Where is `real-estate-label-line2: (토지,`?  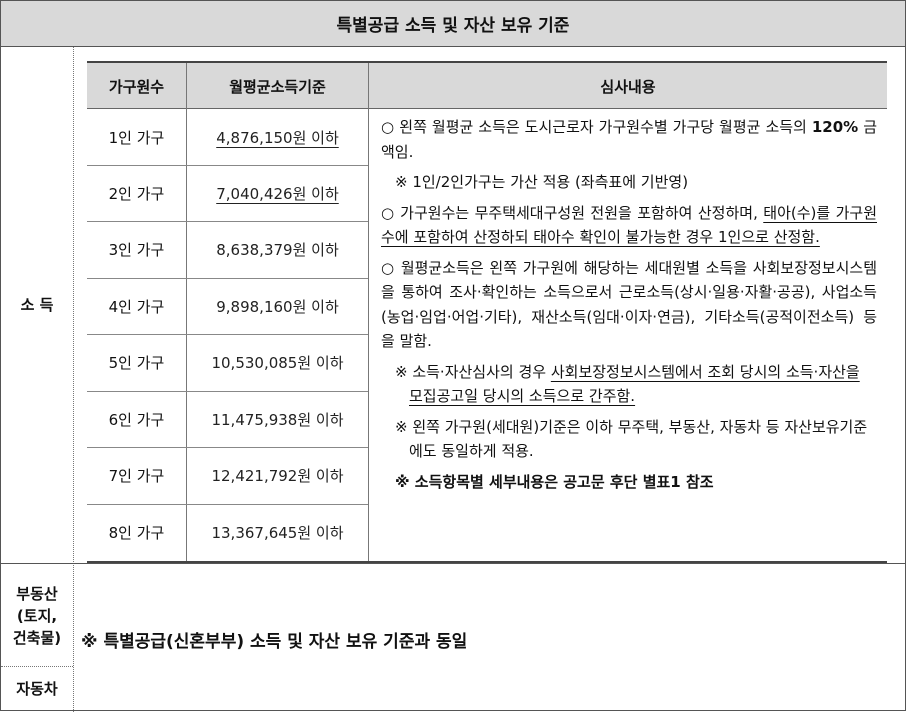
real-estate-label-line2: (토지, is located at coordinates (37, 616).